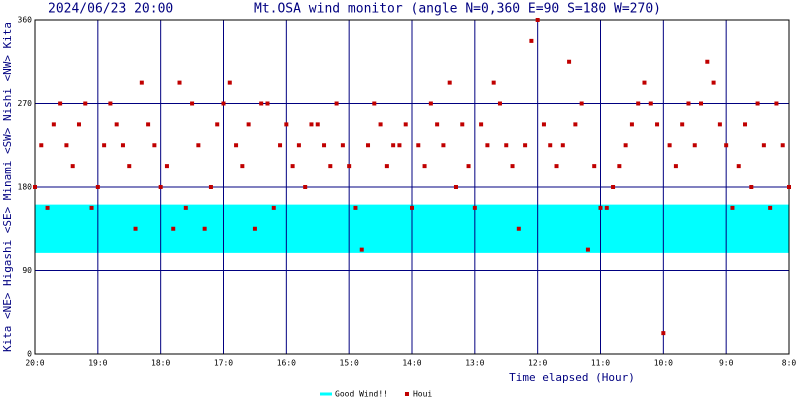 The image size is (800, 400). I want to click on x-tick-label: 18:0, so click(160, 363).